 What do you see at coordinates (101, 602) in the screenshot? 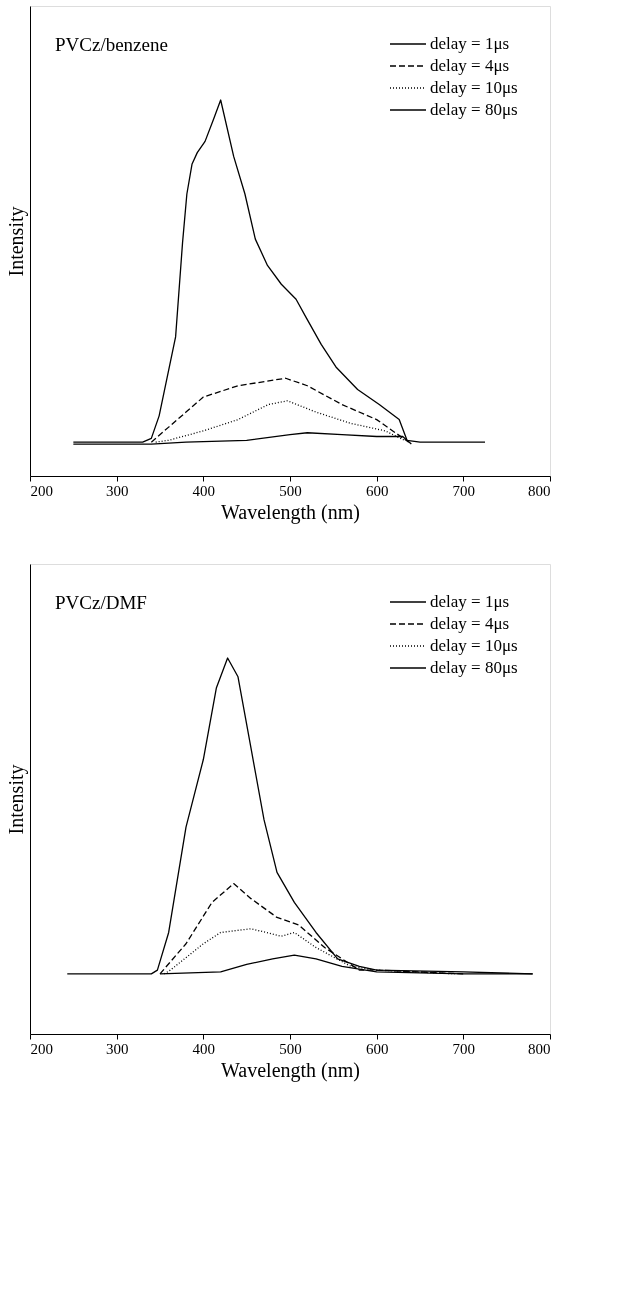
I see `text: PVCz/DMF` at bounding box center [101, 602].